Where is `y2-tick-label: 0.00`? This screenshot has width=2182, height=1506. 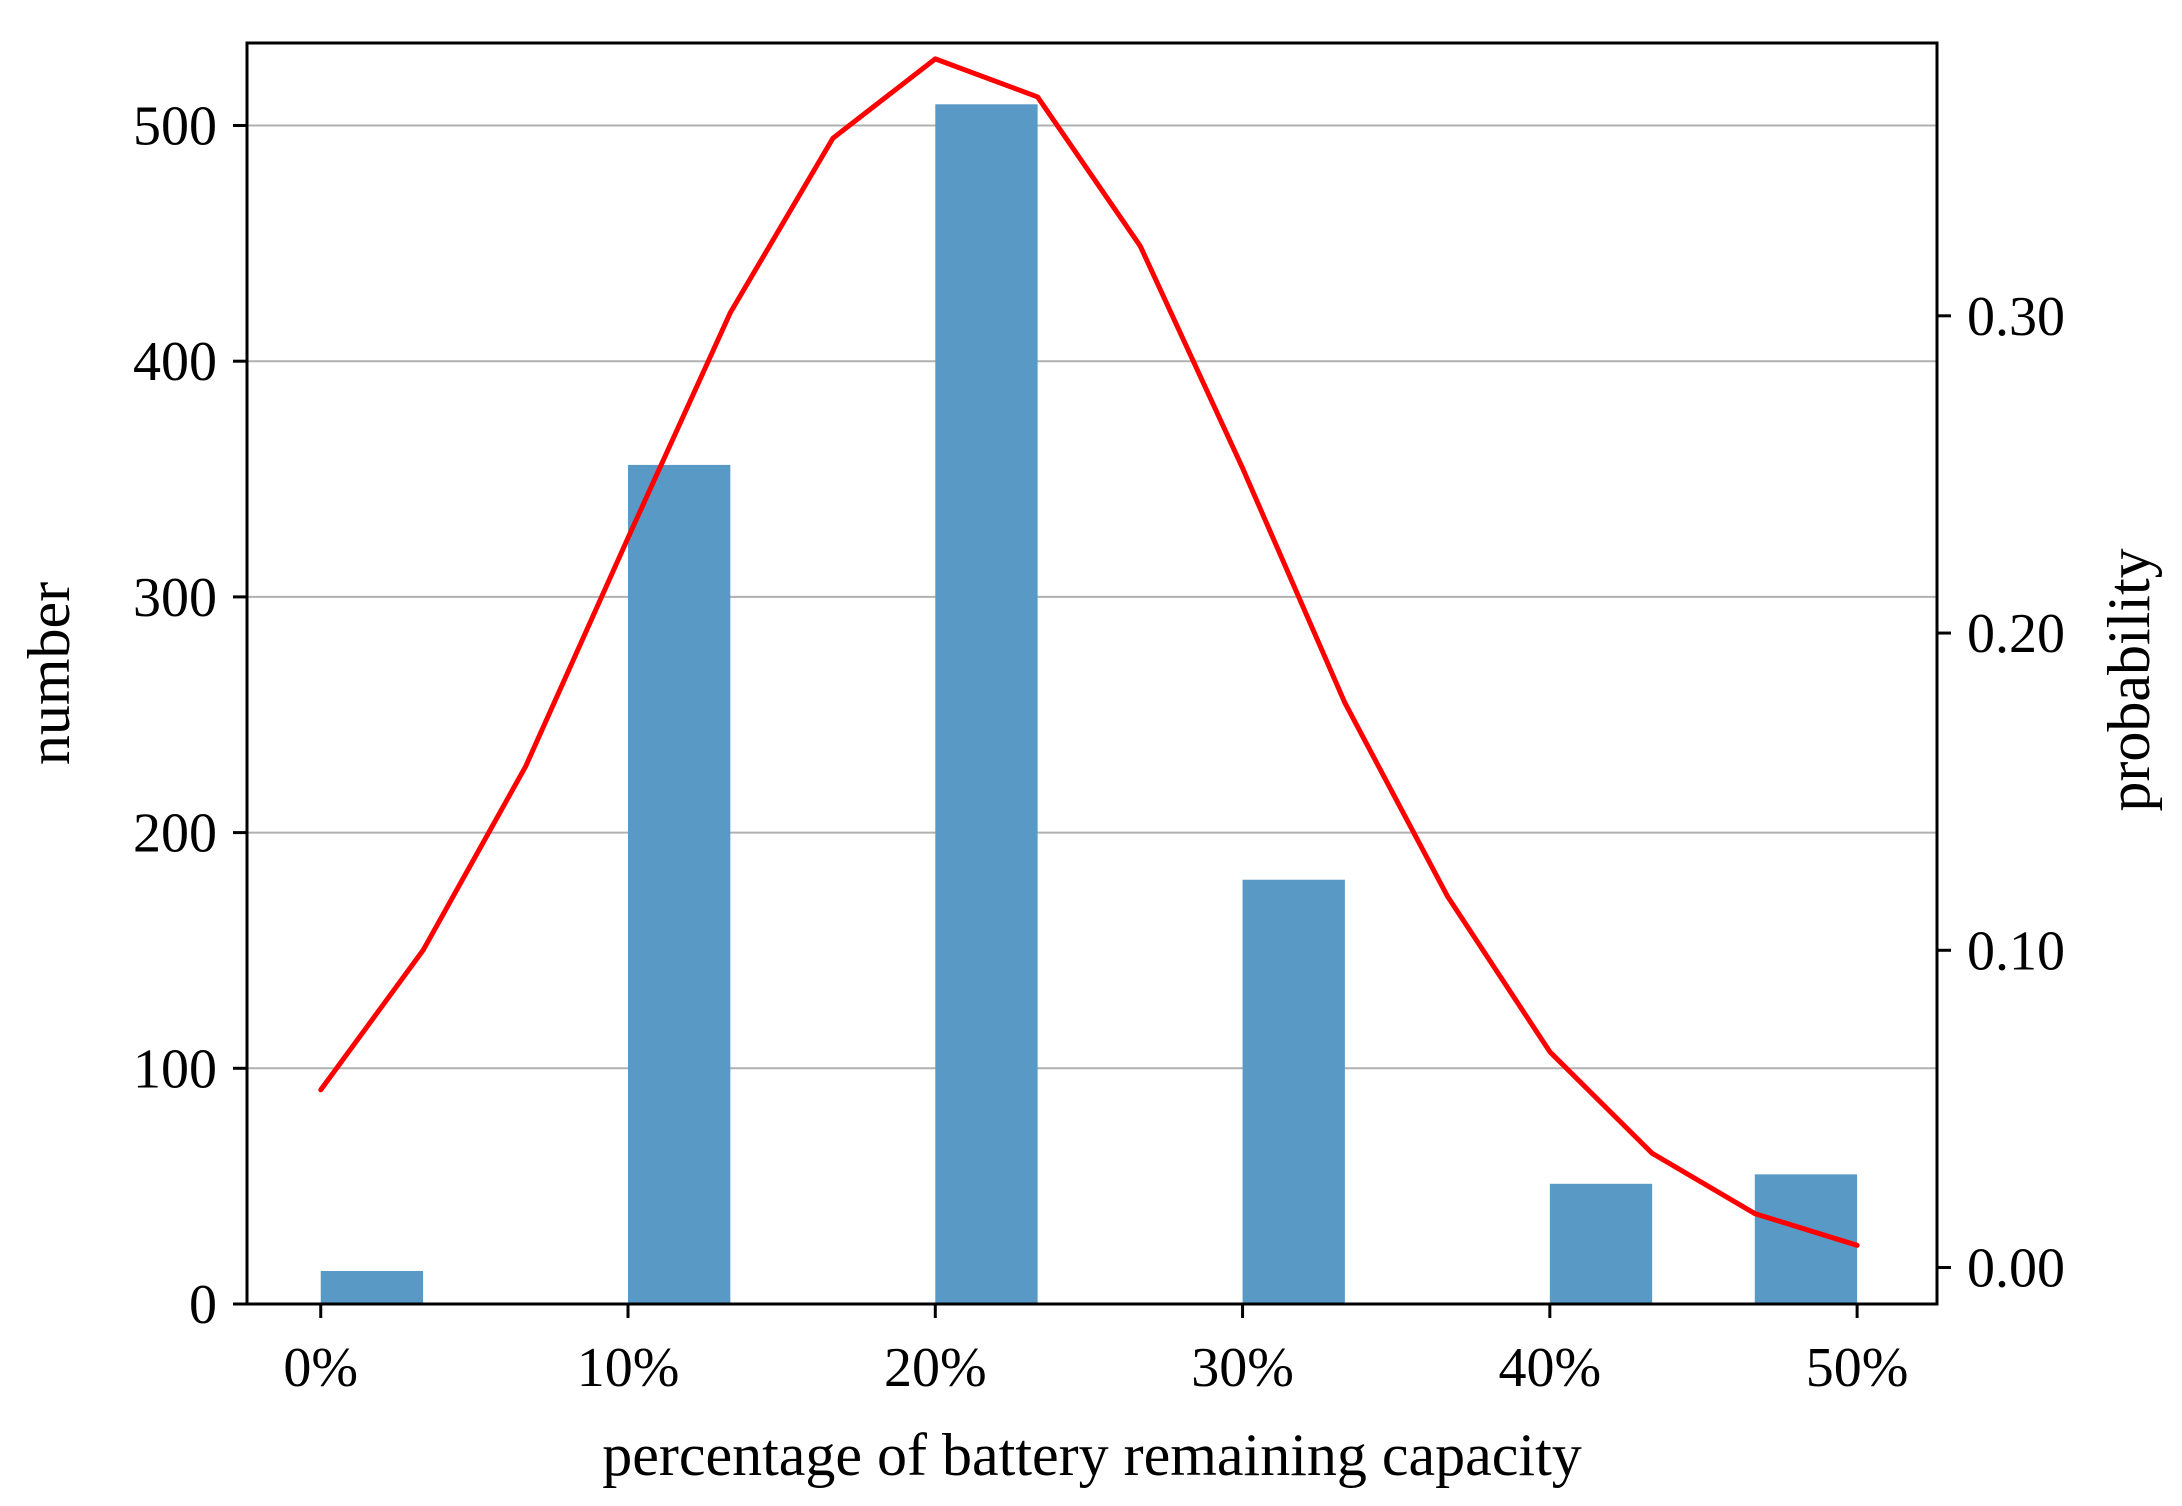 y2-tick-label: 0.00 is located at coordinates (2016, 1269).